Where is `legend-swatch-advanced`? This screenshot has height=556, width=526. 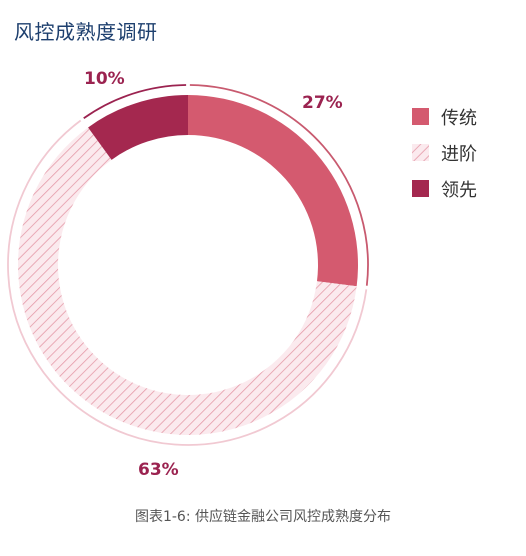
legend-swatch-advanced is located at coordinates (420, 152).